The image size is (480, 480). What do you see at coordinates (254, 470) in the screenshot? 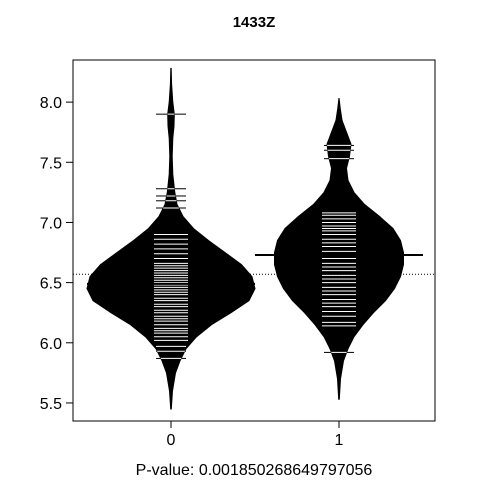
I see `x-axis-label: P-value: 0.00185026864979705​6` at bounding box center [254, 470].